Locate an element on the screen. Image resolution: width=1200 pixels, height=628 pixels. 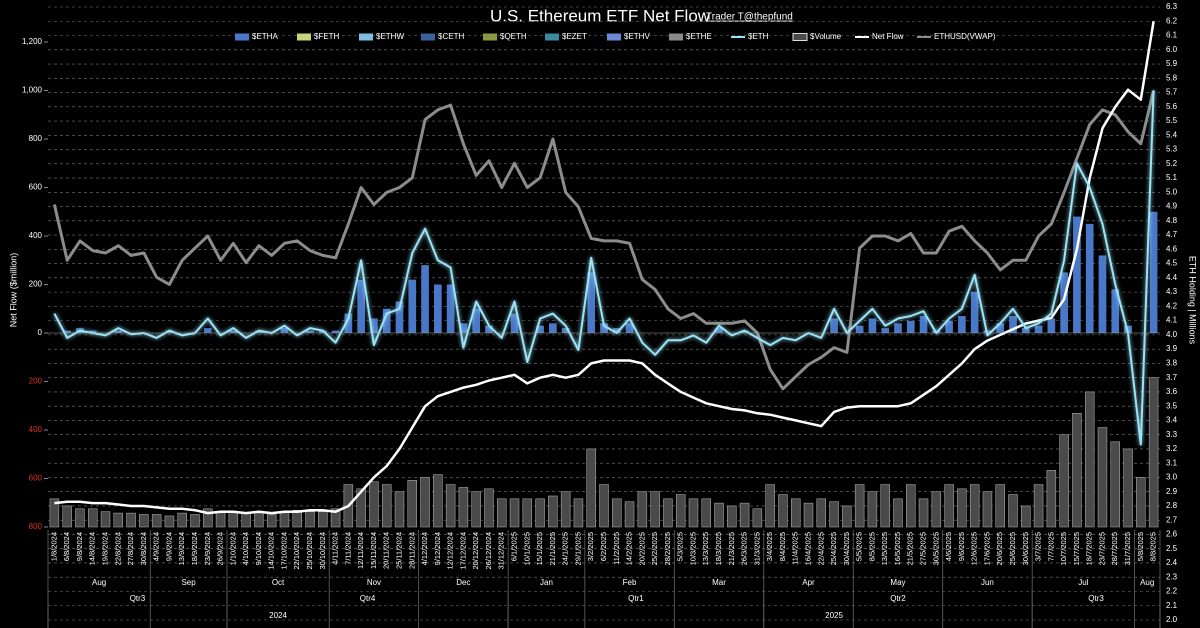
x-tick-label: 30/10/2024 is located at coordinates (322, 551).